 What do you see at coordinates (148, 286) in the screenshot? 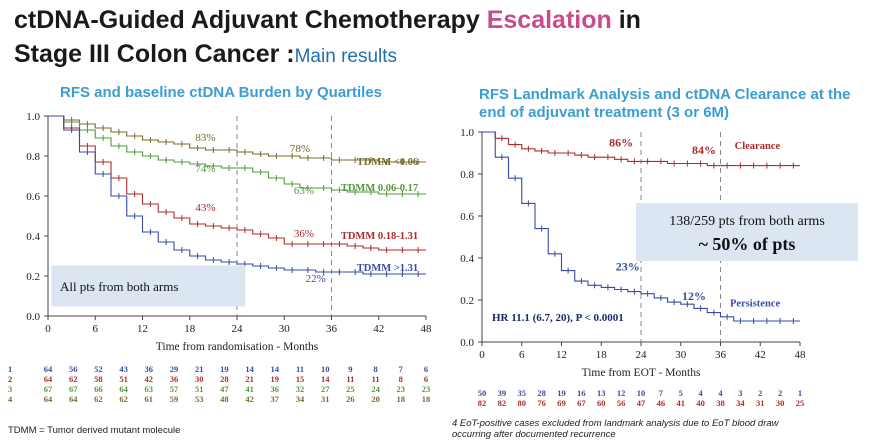
I see `annotation-box` at bounding box center [148, 286].